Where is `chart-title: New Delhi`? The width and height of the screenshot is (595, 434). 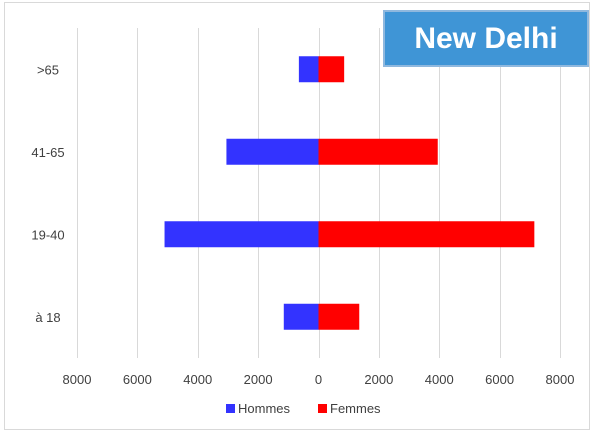
chart-title: New Delhi is located at coordinates (486, 38).